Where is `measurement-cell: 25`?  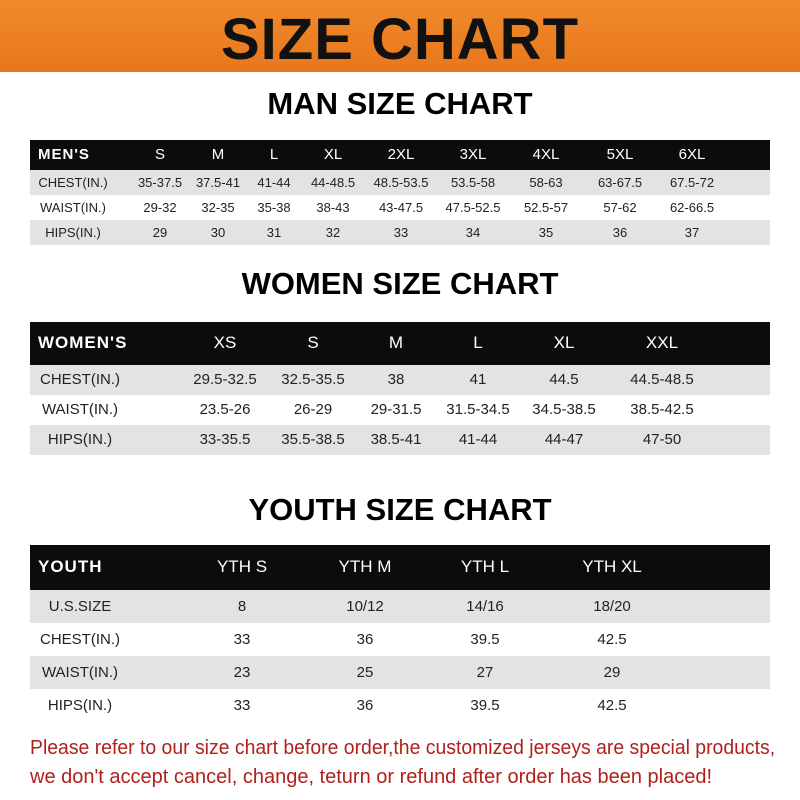
measurement-cell: 25 is located at coordinates (365, 672).